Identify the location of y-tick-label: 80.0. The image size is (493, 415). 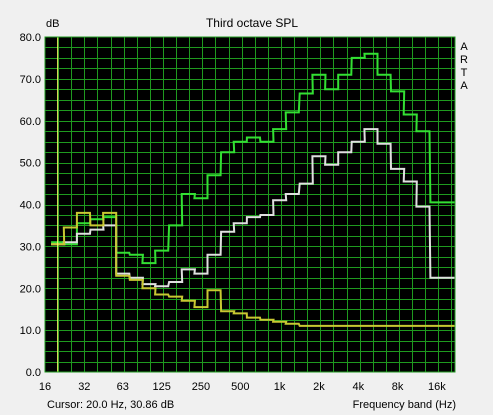
(30, 38).